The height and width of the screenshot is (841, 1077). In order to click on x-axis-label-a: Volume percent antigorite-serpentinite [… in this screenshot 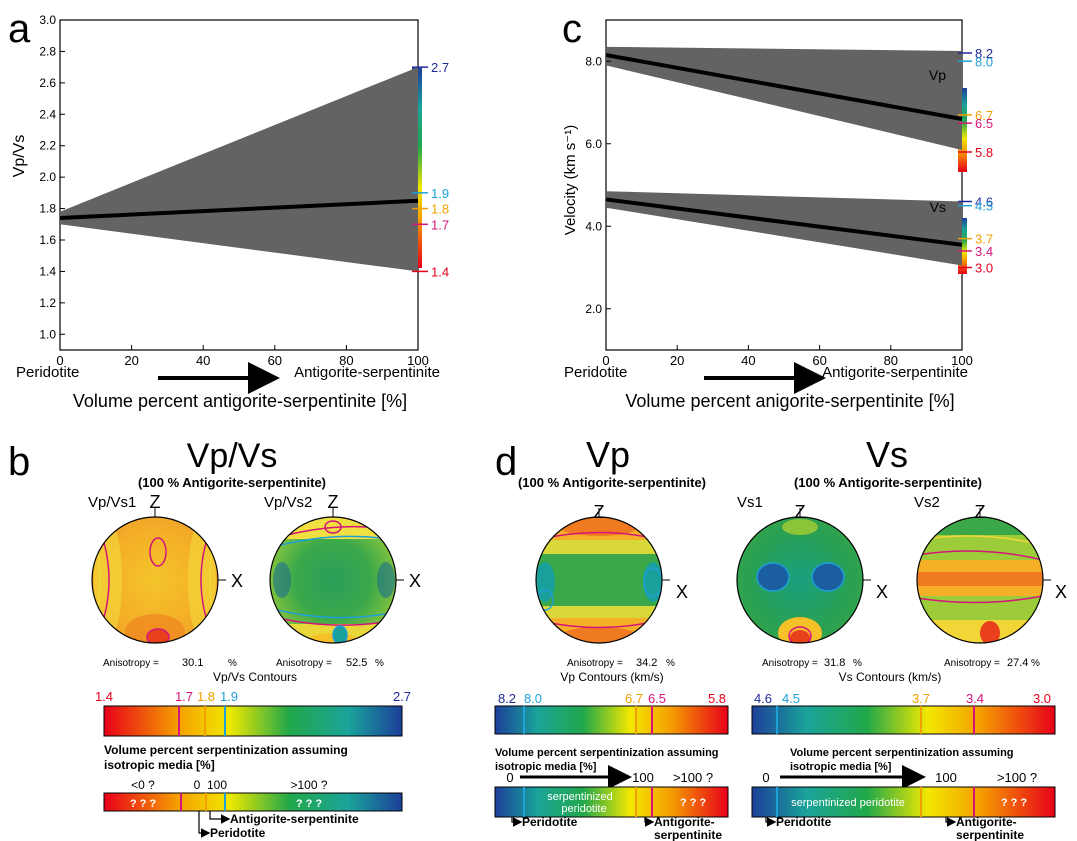, I will do `click(240, 401)`.